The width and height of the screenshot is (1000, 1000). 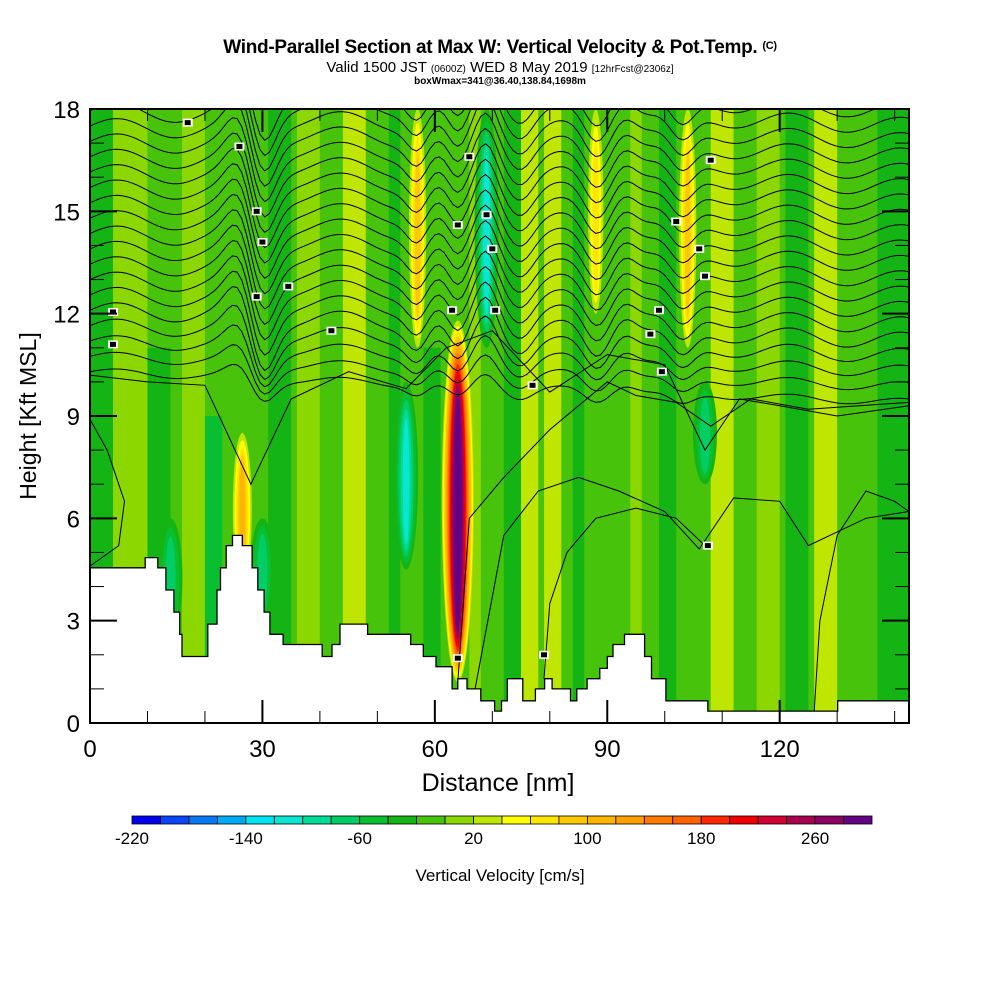 What do you see at coordinates (66, 110) in the screenshot?
I see `y-tick-label: 18` at bounding box center [66, 110].